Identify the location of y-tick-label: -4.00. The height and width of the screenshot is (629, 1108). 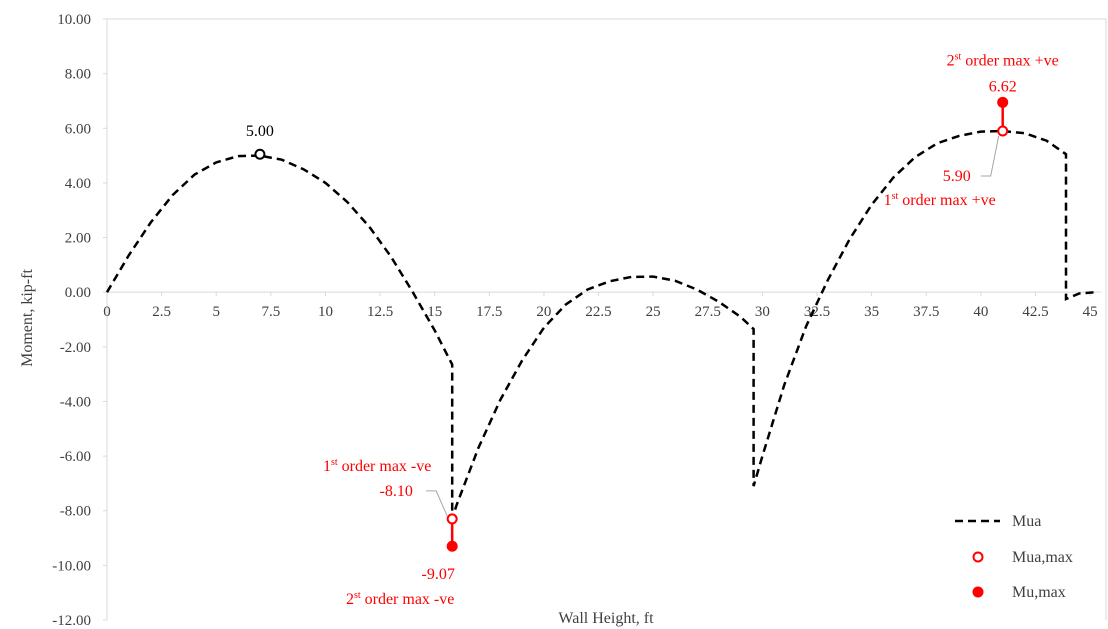
(75, 402).